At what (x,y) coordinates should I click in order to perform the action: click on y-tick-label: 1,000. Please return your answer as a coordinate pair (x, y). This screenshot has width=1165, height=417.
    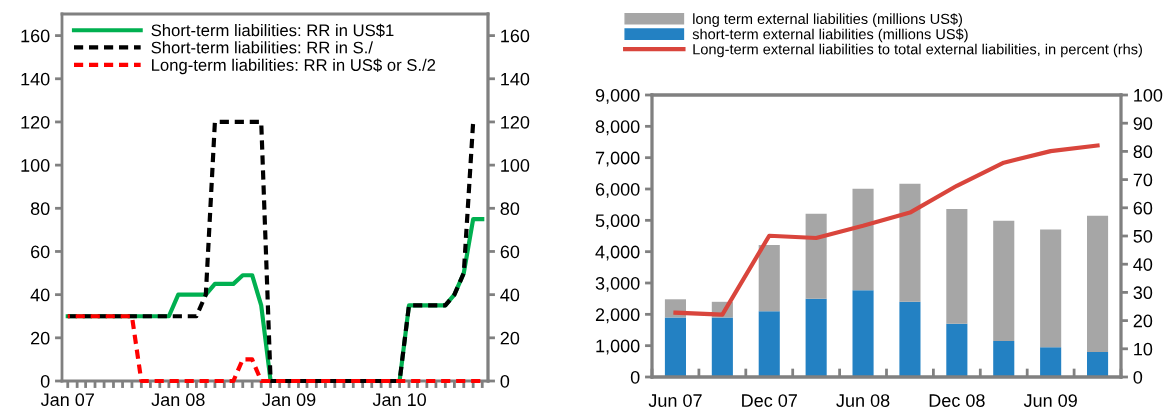
    Looking at the image, I should click on (618, 347).